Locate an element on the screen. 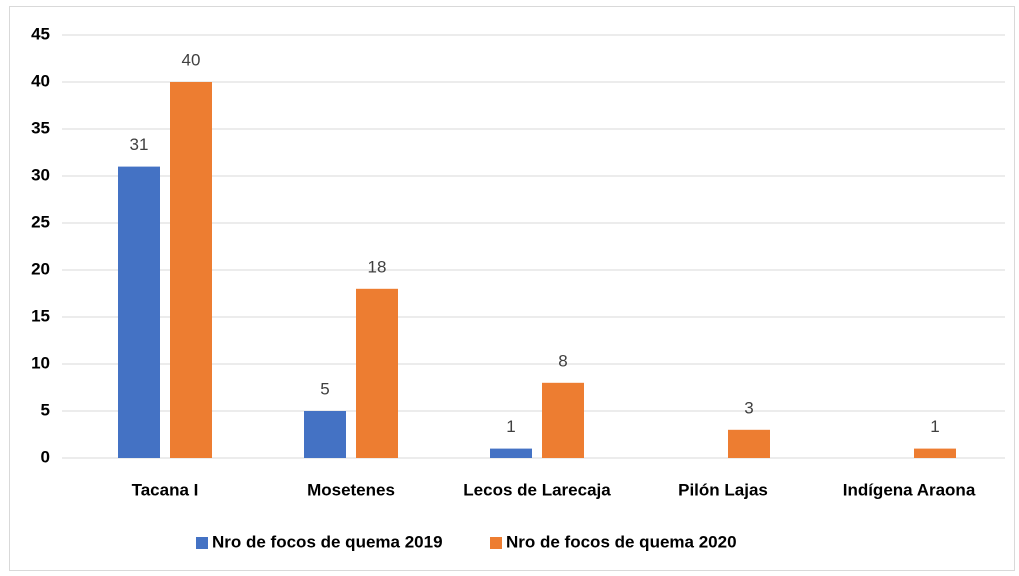  x-tick-label: Indígena Araona is located at coordinates (909, 489).